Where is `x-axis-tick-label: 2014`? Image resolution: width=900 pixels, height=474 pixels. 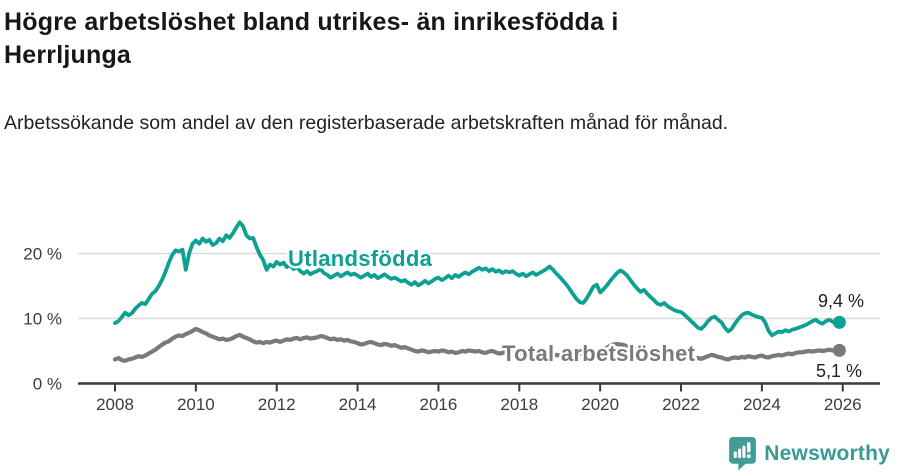 x-axis-tick-label: 2014 is located at coordinates (358, 404).